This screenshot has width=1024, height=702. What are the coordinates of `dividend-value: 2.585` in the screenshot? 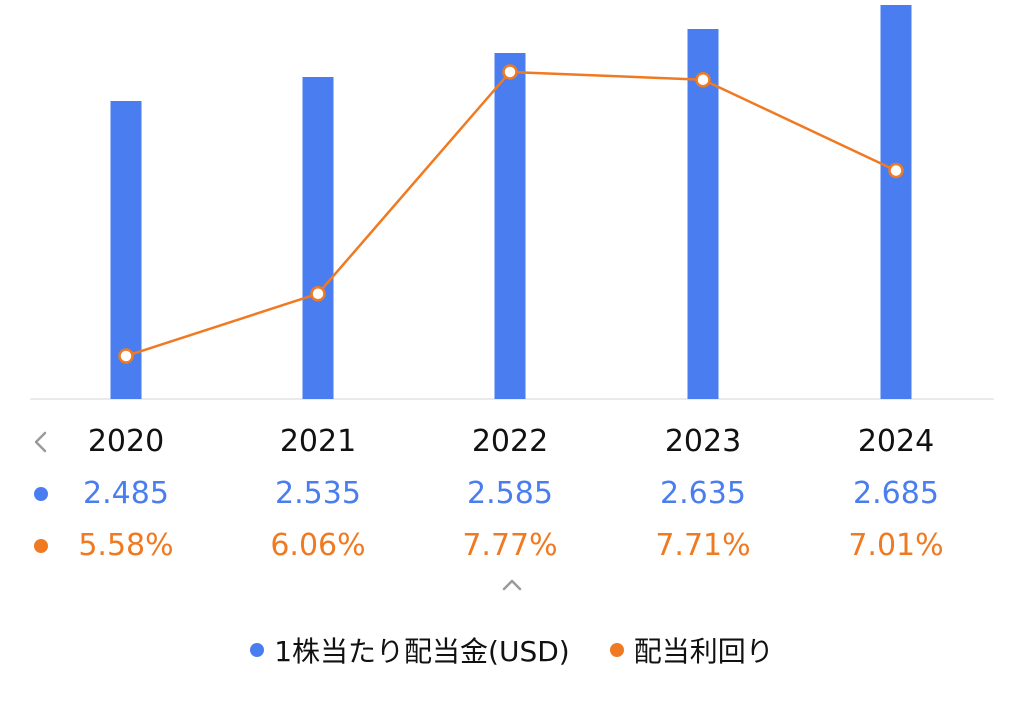 It's located at (510, 493).